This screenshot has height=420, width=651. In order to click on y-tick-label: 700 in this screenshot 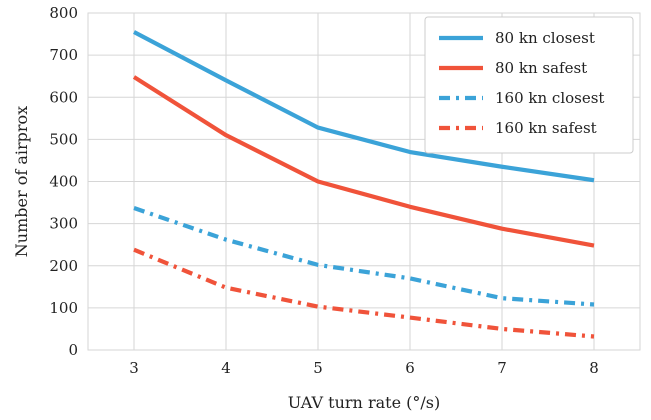, I will do `click(63, 55)`.